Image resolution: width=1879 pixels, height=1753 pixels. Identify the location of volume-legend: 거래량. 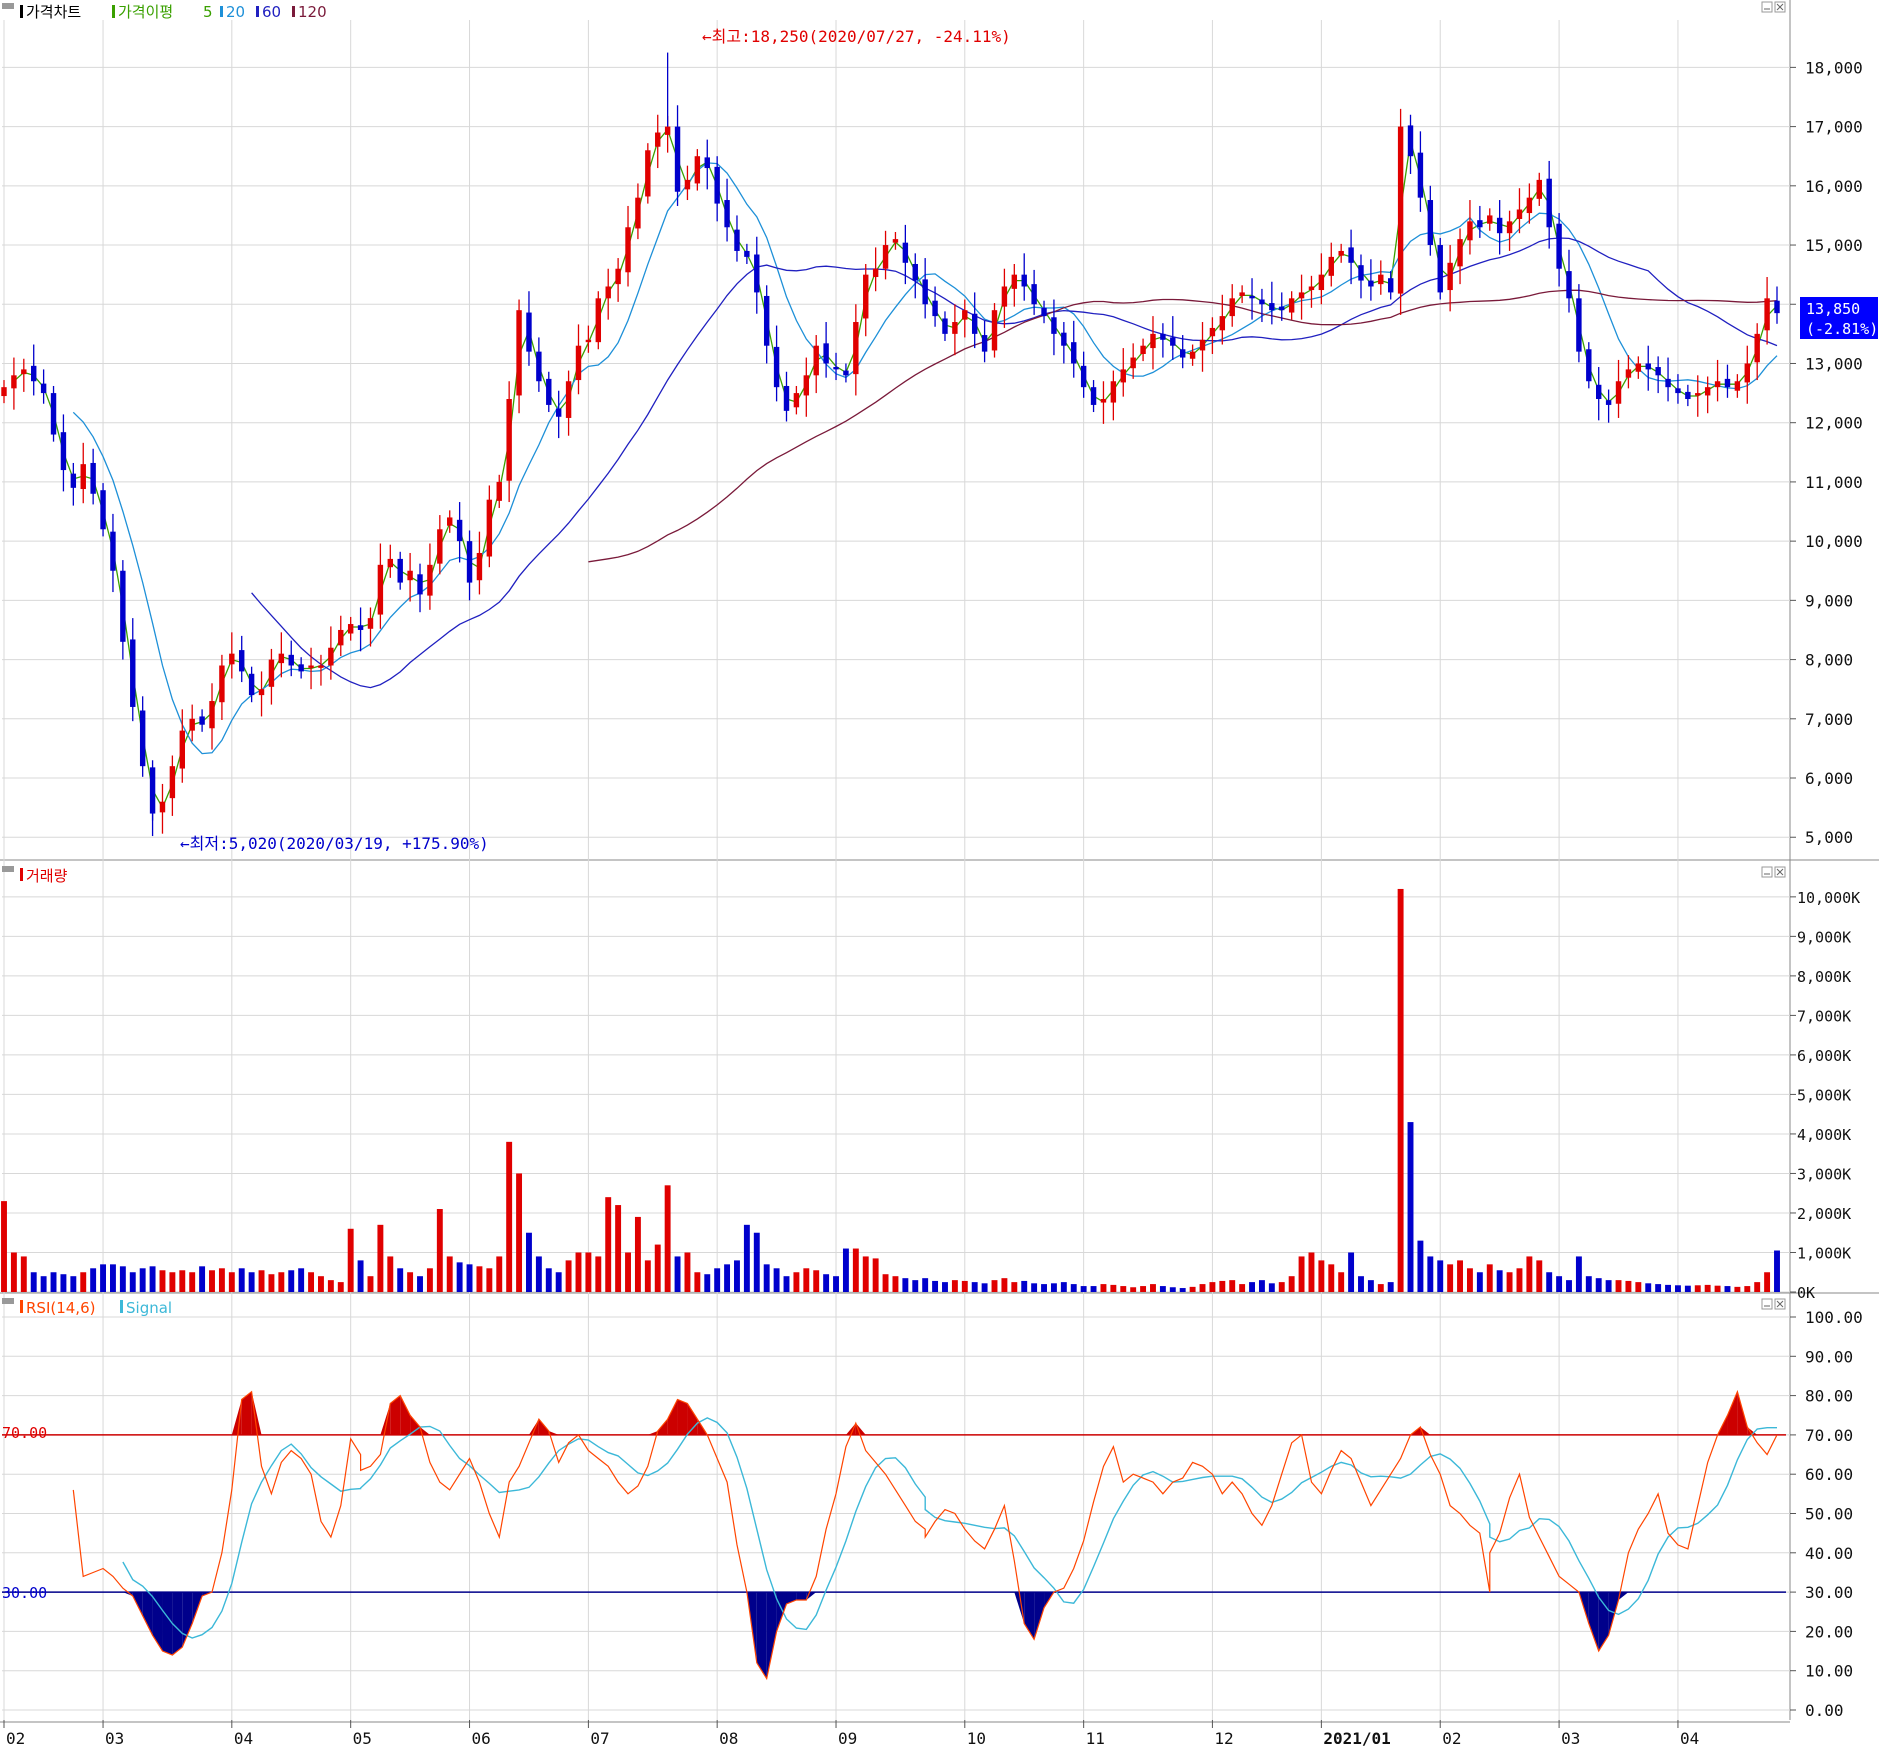
(35, 875).